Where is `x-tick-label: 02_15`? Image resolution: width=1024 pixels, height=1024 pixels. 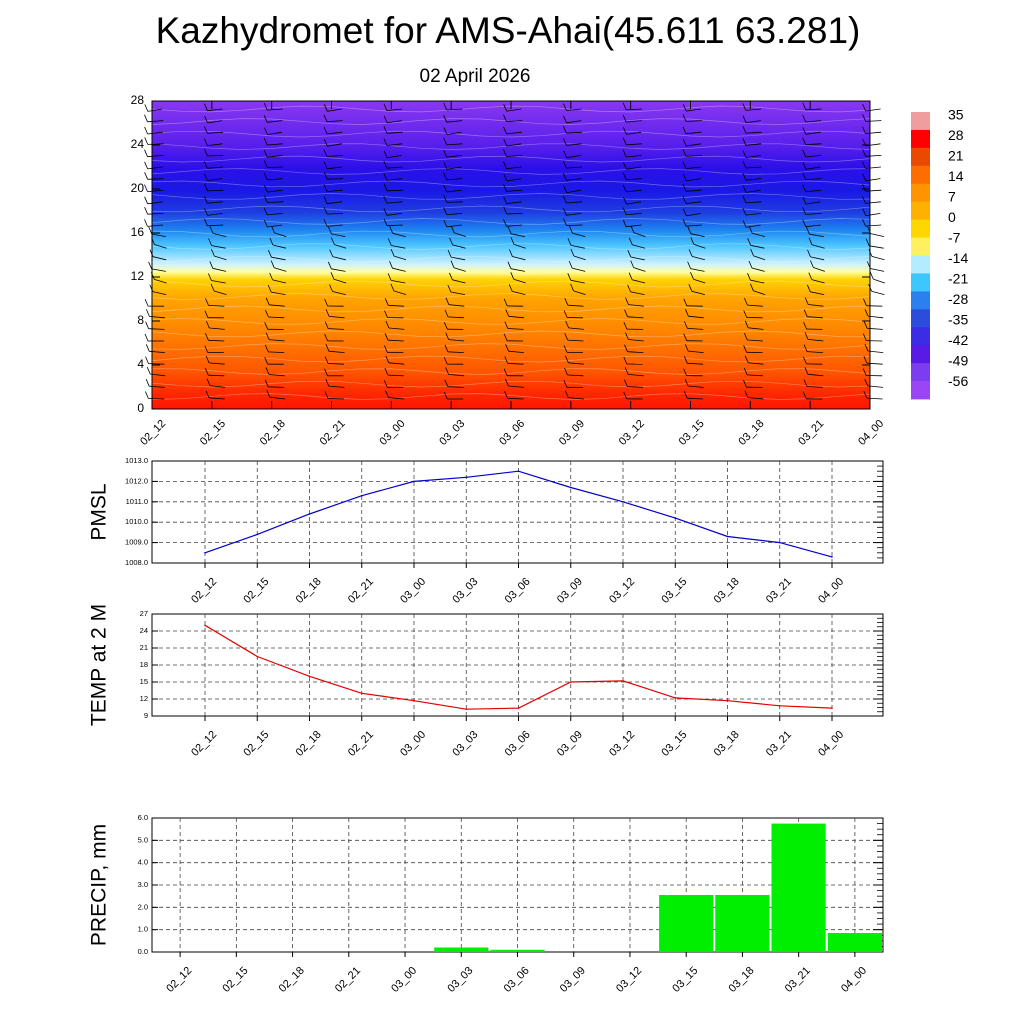
x-tick-label: 02_15 is located at coordinates (213, 433).